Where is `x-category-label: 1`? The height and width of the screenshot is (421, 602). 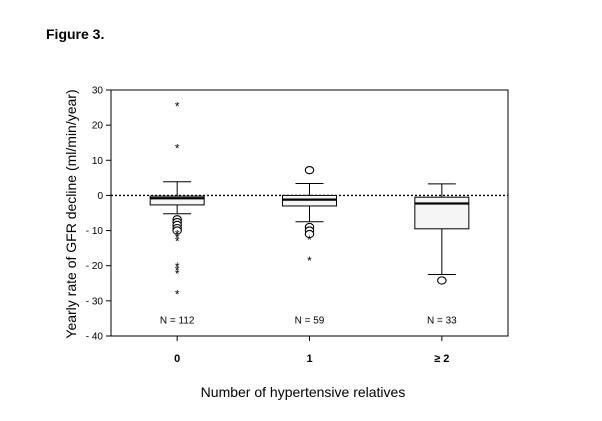
x-category-label: 1 is located at coordinates (309, 359).